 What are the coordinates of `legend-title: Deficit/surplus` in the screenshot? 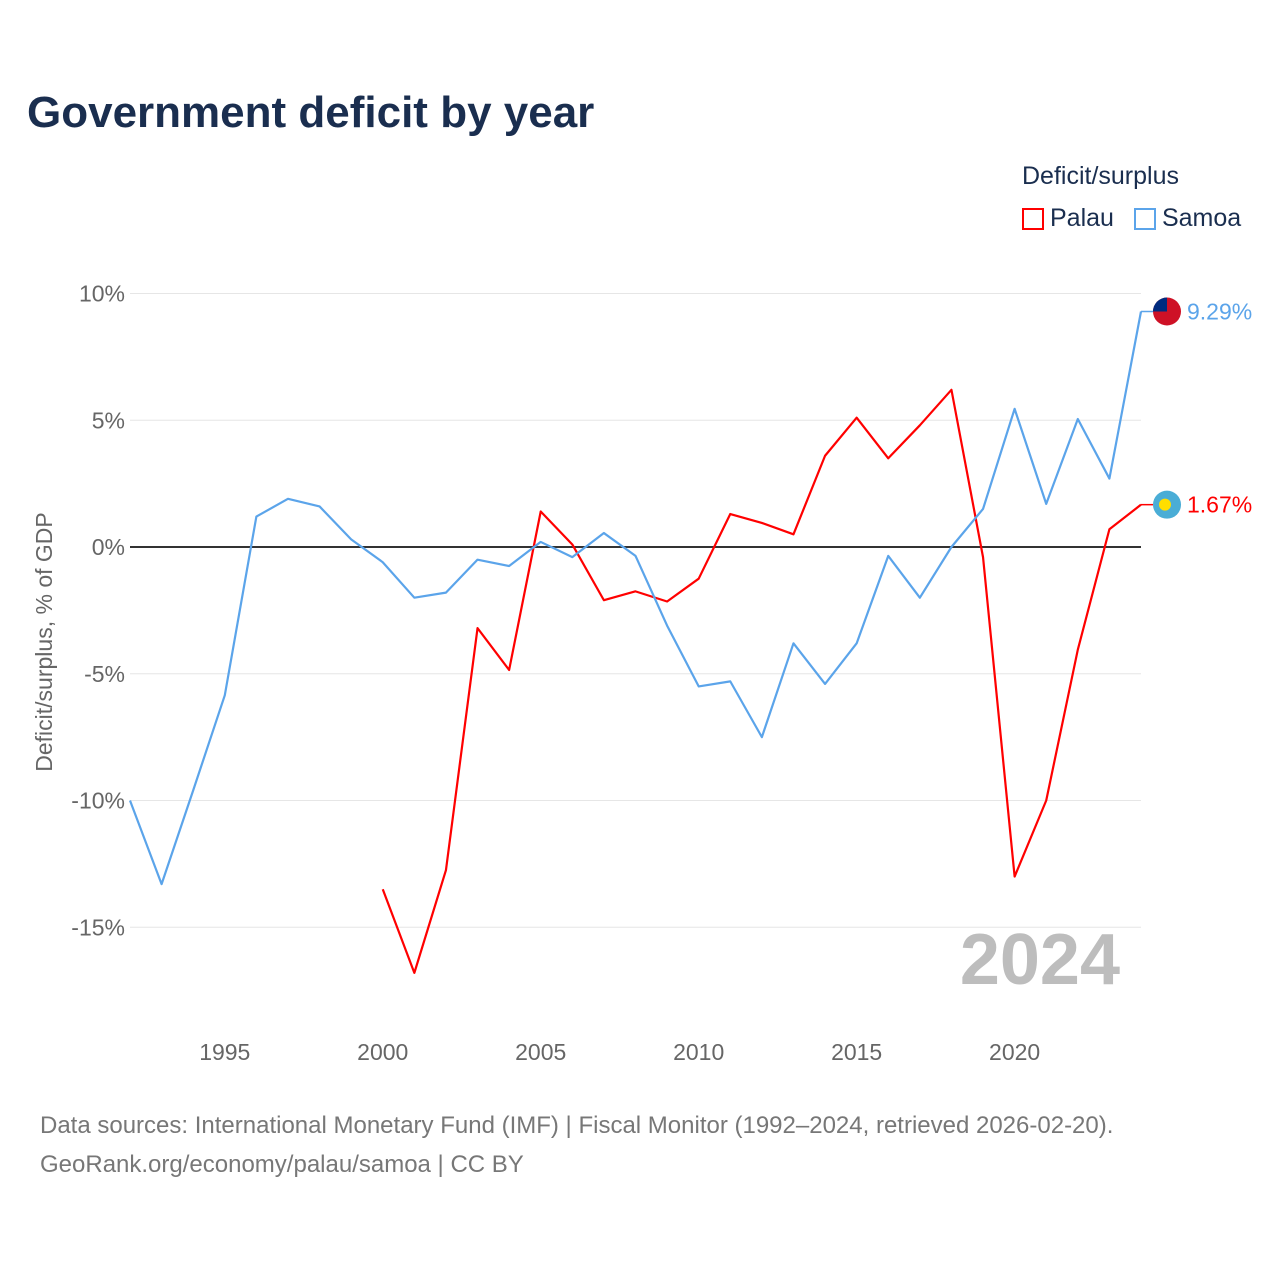 It's located at (1100, 176).